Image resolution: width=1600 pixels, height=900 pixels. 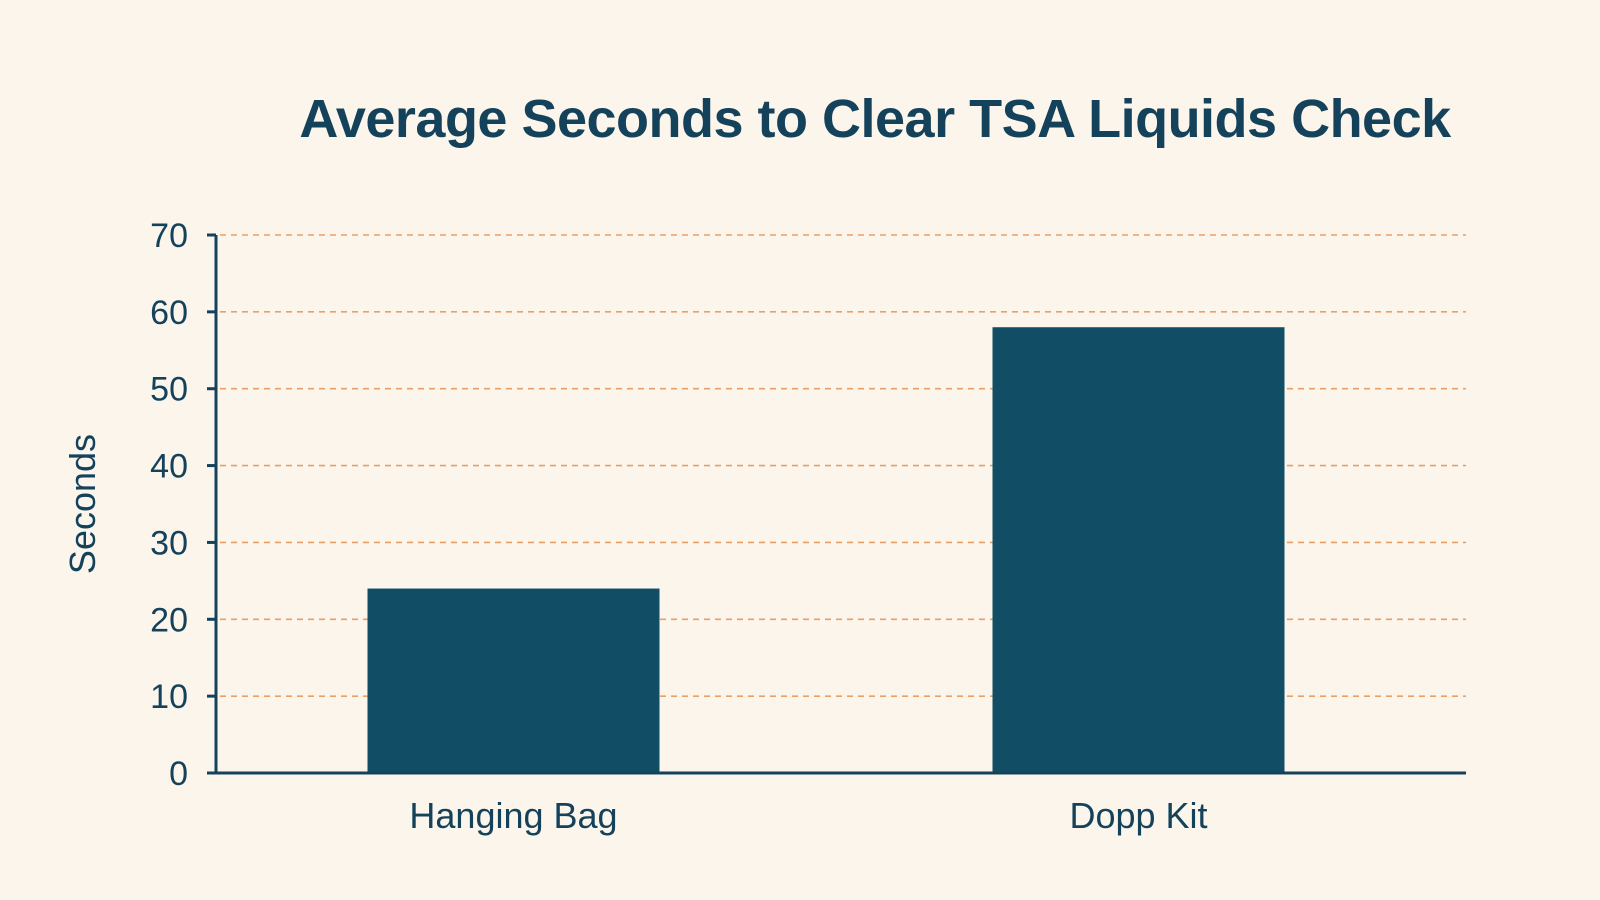 I want to click on y-tick-label: 0, so click(x=178, y=774).